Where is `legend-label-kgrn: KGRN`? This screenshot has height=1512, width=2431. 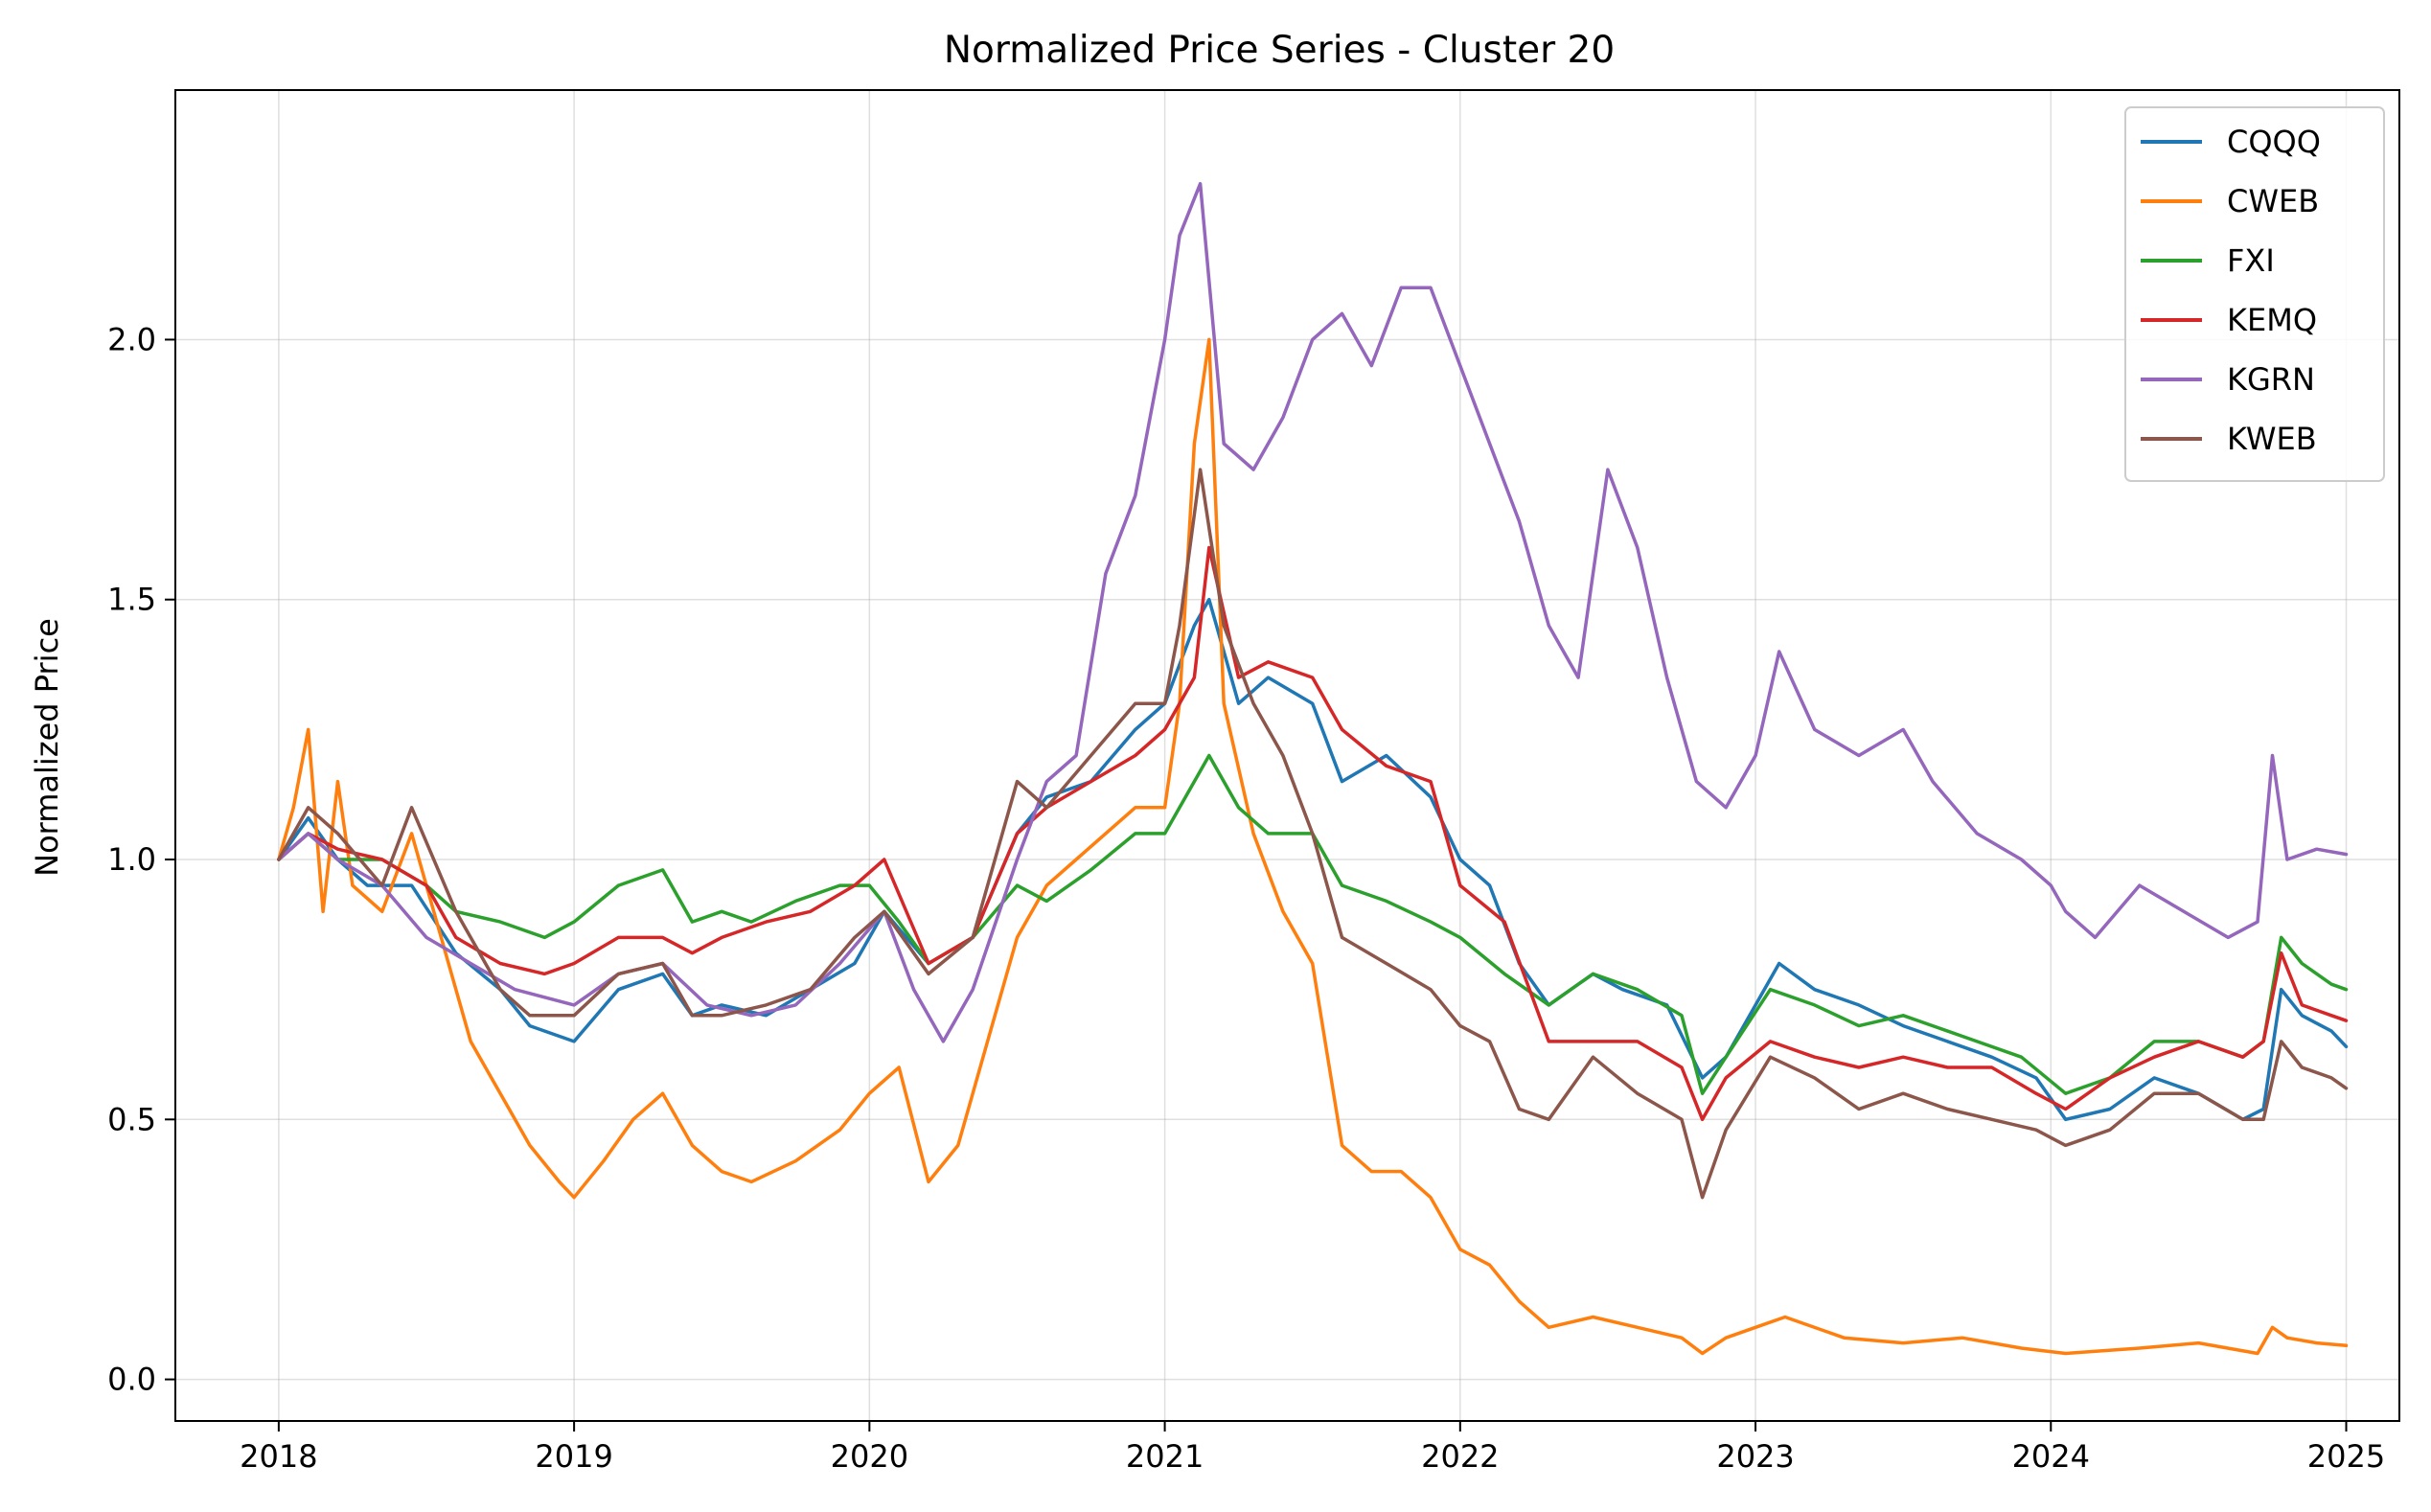 legend-label-kgrn: KGRN is located at coordinates (2271, 379).